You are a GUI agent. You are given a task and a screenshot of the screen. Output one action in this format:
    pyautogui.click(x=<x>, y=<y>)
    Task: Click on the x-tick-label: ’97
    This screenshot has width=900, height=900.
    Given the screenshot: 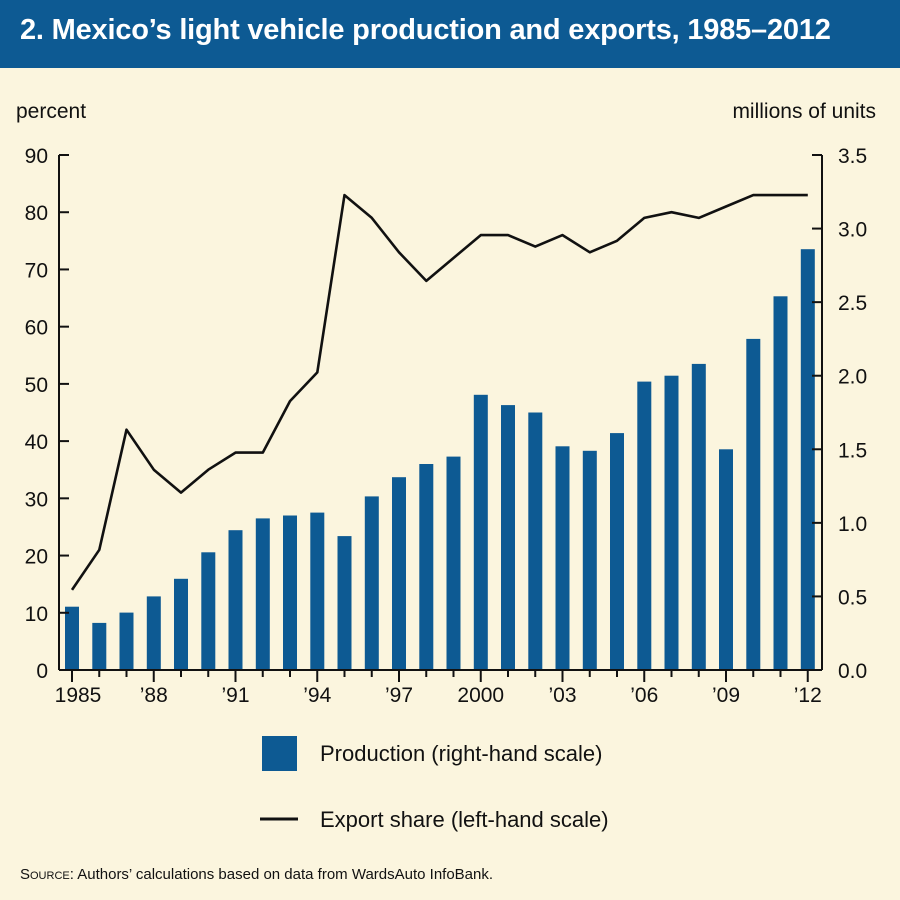 What is the action you would take?
    pyautogui.click(x=399, y=695)
    